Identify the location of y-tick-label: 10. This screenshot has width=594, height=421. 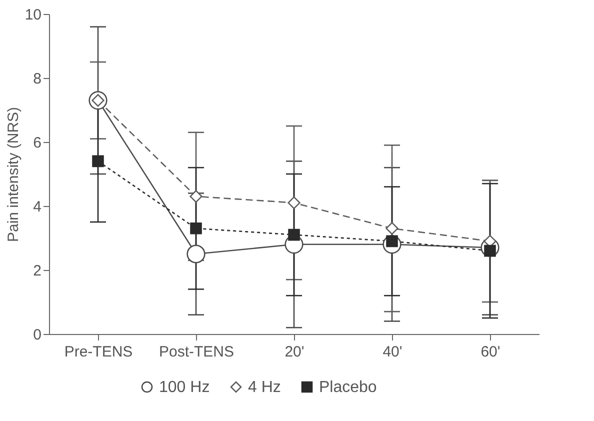
(33, 15).